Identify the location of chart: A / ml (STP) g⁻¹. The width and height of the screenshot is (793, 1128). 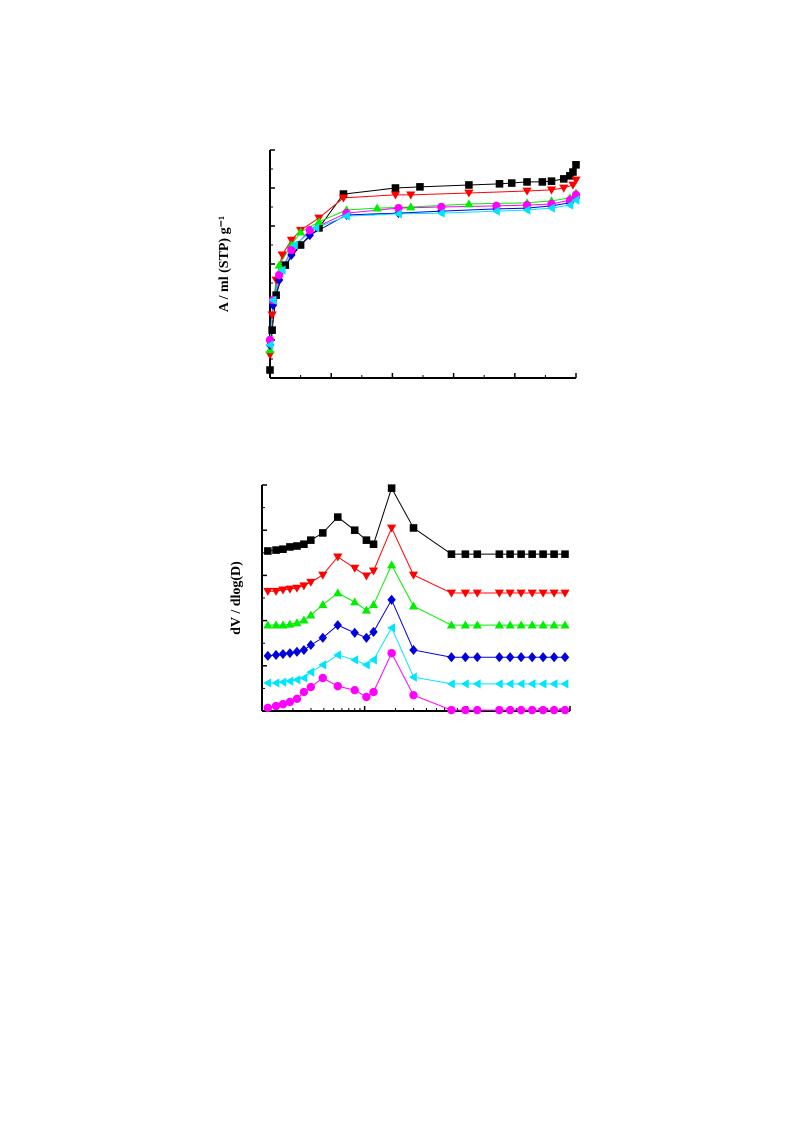
(399, 264).